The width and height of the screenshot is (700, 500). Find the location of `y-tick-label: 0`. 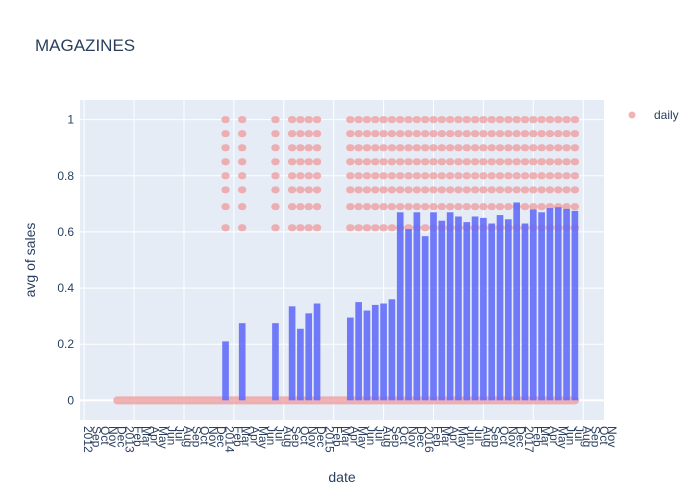

y-tick-label: 0 is located at coordinates (70, 400).